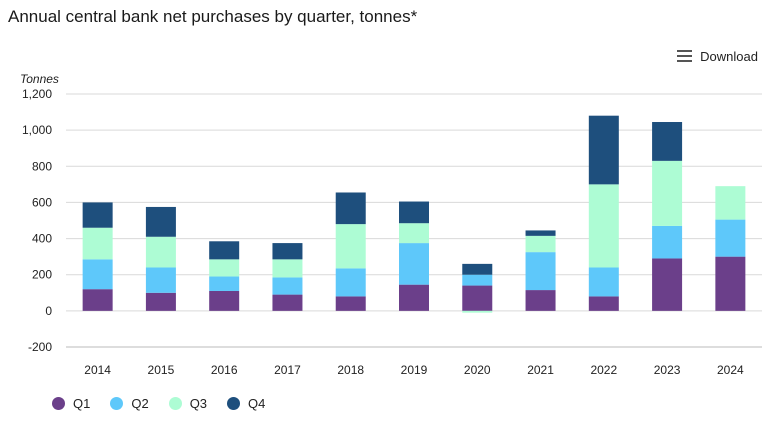  Describe the element at coordinates (42, 202) in the screenshot. I see `y-tick-label: 600` at that location.